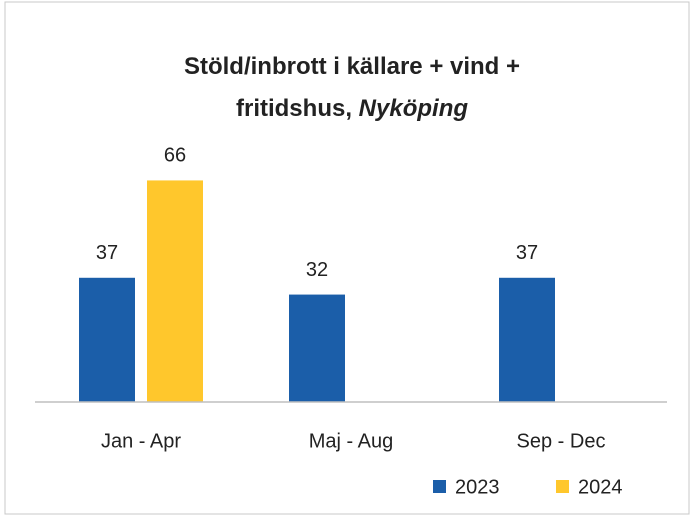 This screenshot has width=692, height=516. I want to click on title-italic: Nyköping, so click(414, 108).